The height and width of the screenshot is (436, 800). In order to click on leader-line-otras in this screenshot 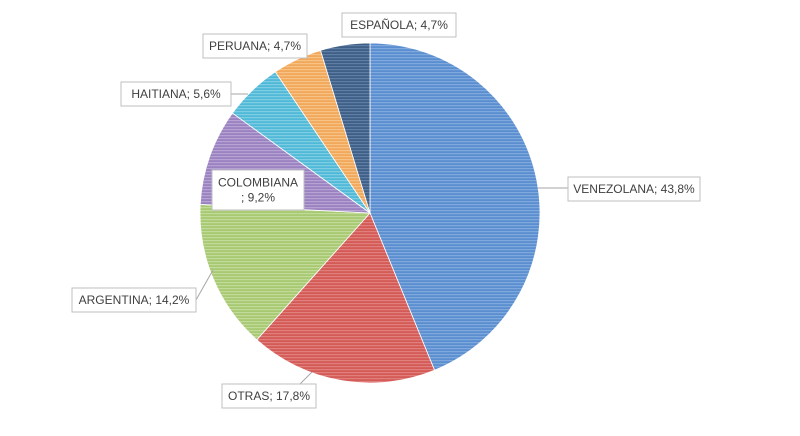, I will do `click(306, 378)`.